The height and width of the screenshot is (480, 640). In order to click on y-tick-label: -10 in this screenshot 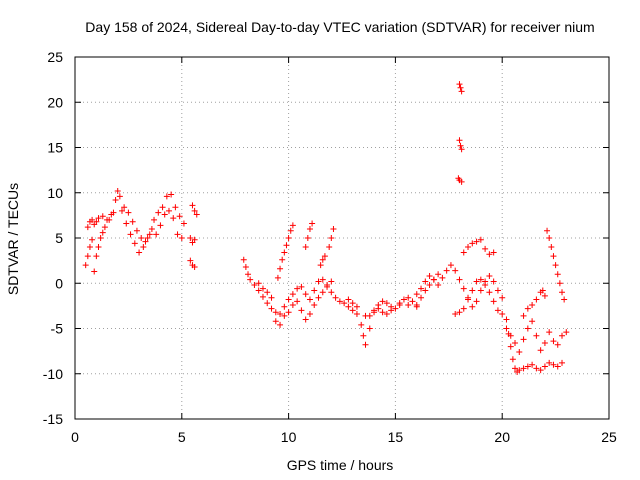, I will do `click(53, 374)`.